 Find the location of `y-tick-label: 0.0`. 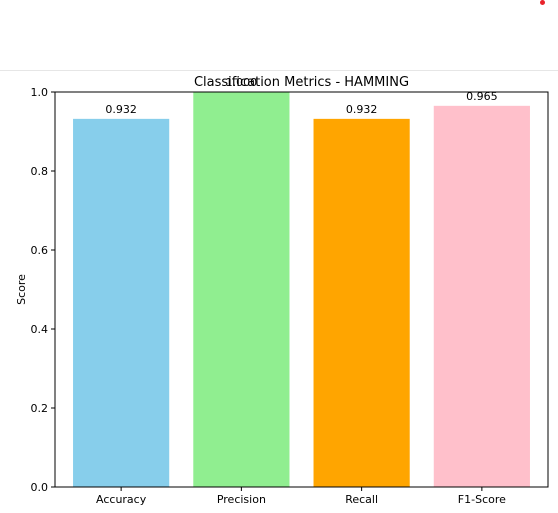

y-tick-label: 0.0 is located at coordinates (40, 487).